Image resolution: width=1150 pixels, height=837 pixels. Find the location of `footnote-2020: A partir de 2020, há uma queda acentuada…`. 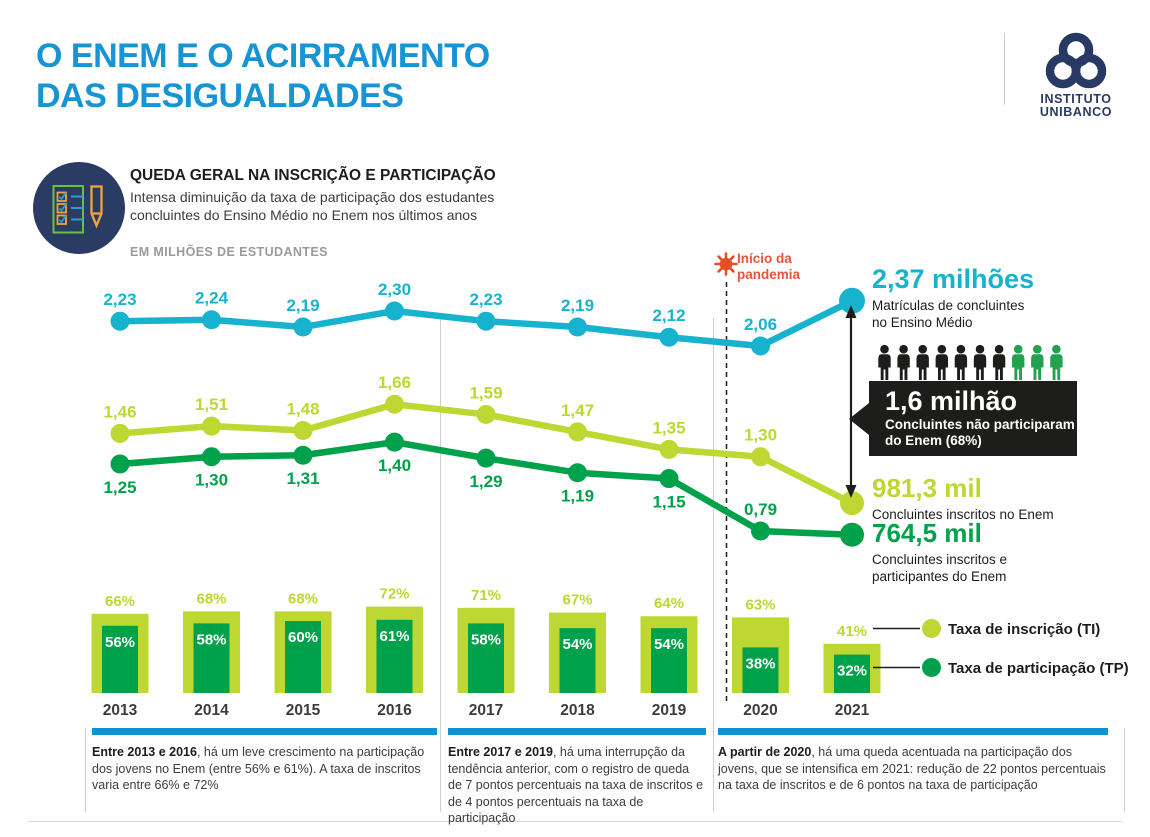

footnote-2020: A partir de 2020, há uma queda acentuada… is located at coordinates (913, 761).